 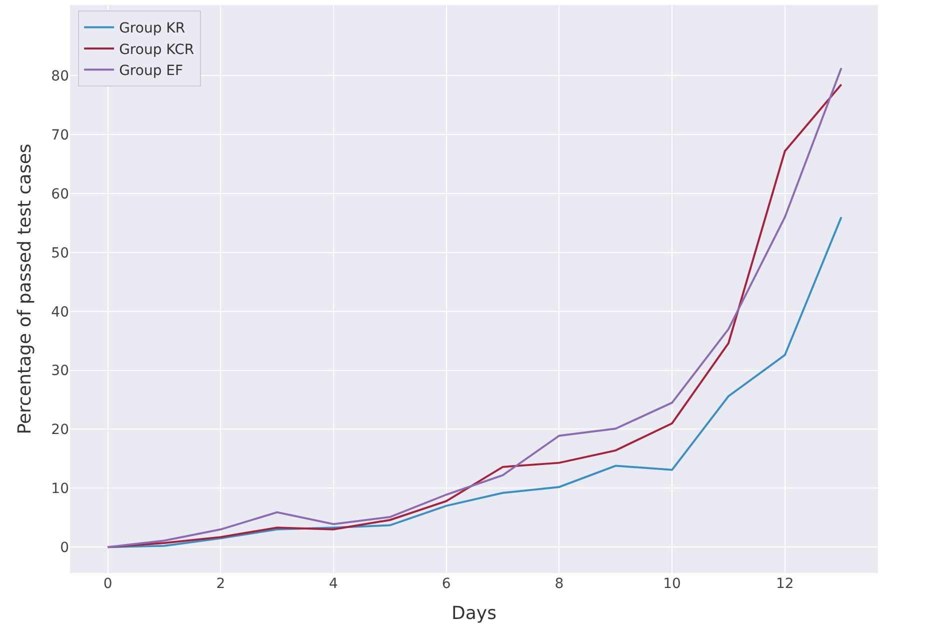 What do you see at coordinates (64, 548) in the screenshot?
I see `y-tick-label: 0` at bounding box center [64, 548].